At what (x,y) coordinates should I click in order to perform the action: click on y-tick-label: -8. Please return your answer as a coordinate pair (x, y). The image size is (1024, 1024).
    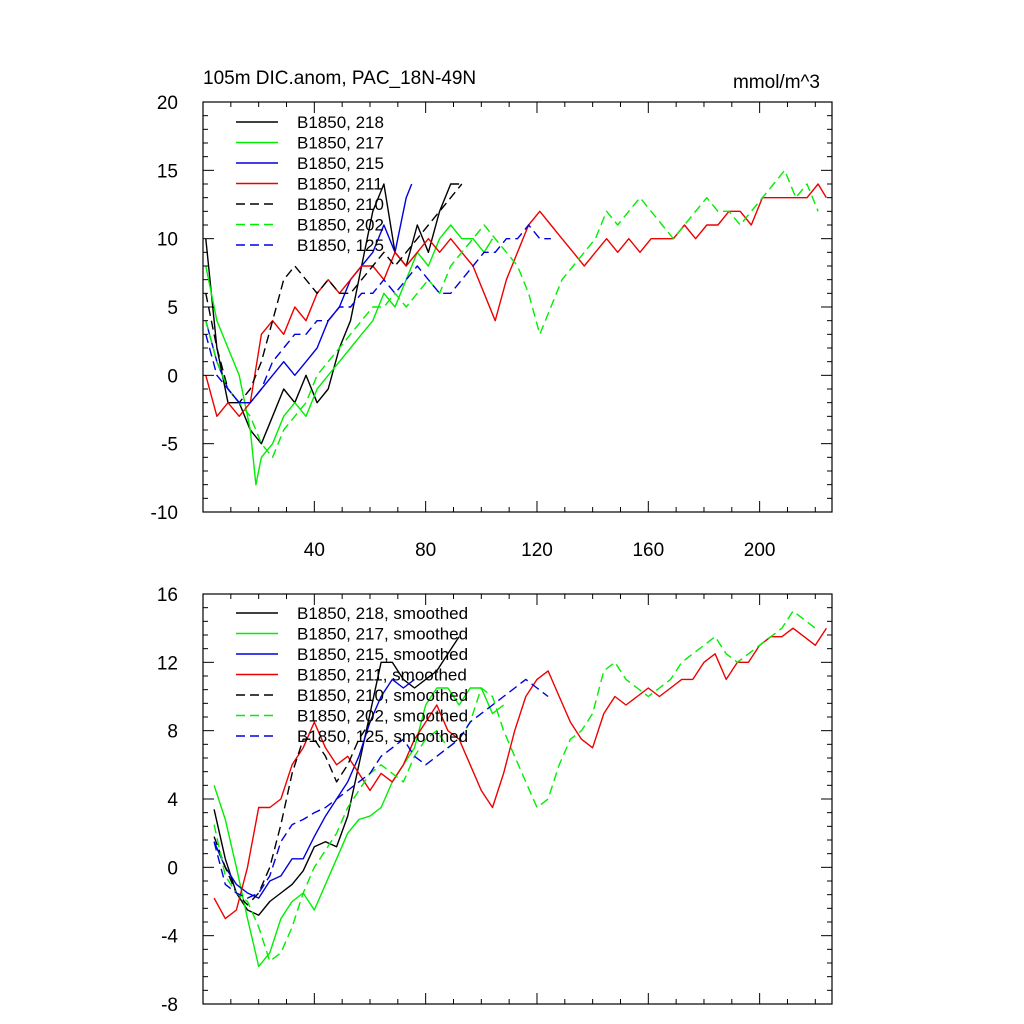
    Looking at the image, I should click on (169, 1005).